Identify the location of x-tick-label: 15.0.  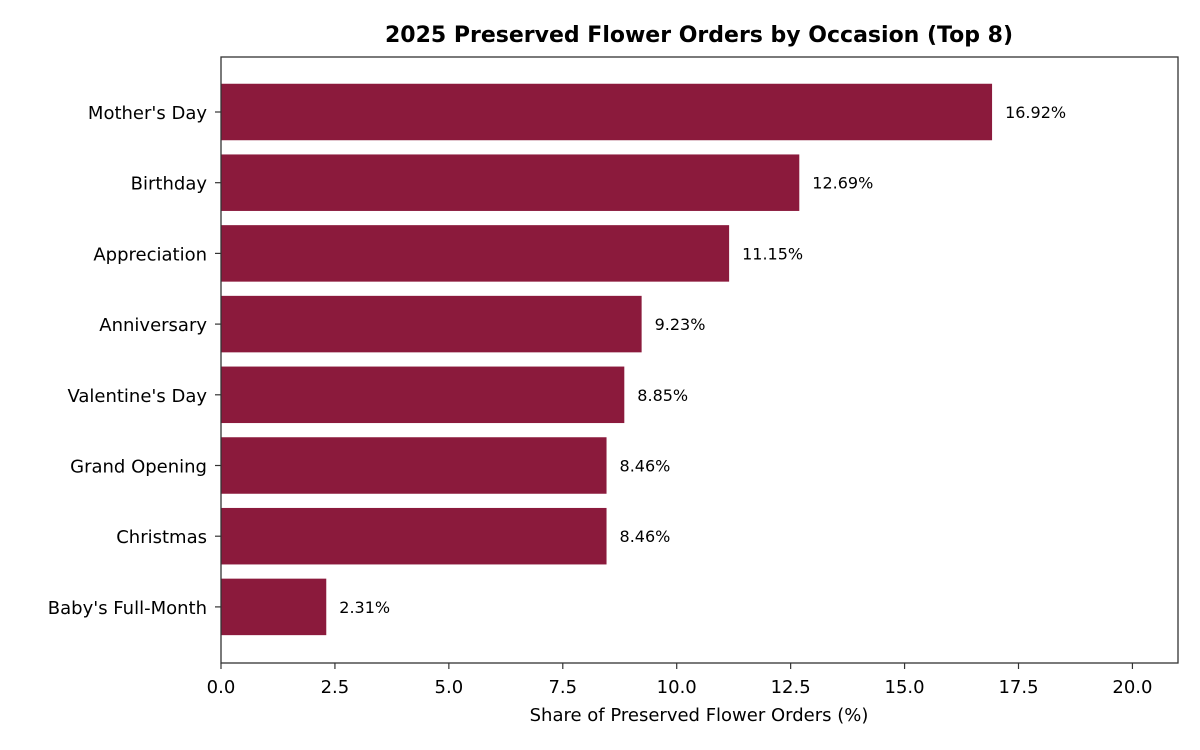
(905, 687).